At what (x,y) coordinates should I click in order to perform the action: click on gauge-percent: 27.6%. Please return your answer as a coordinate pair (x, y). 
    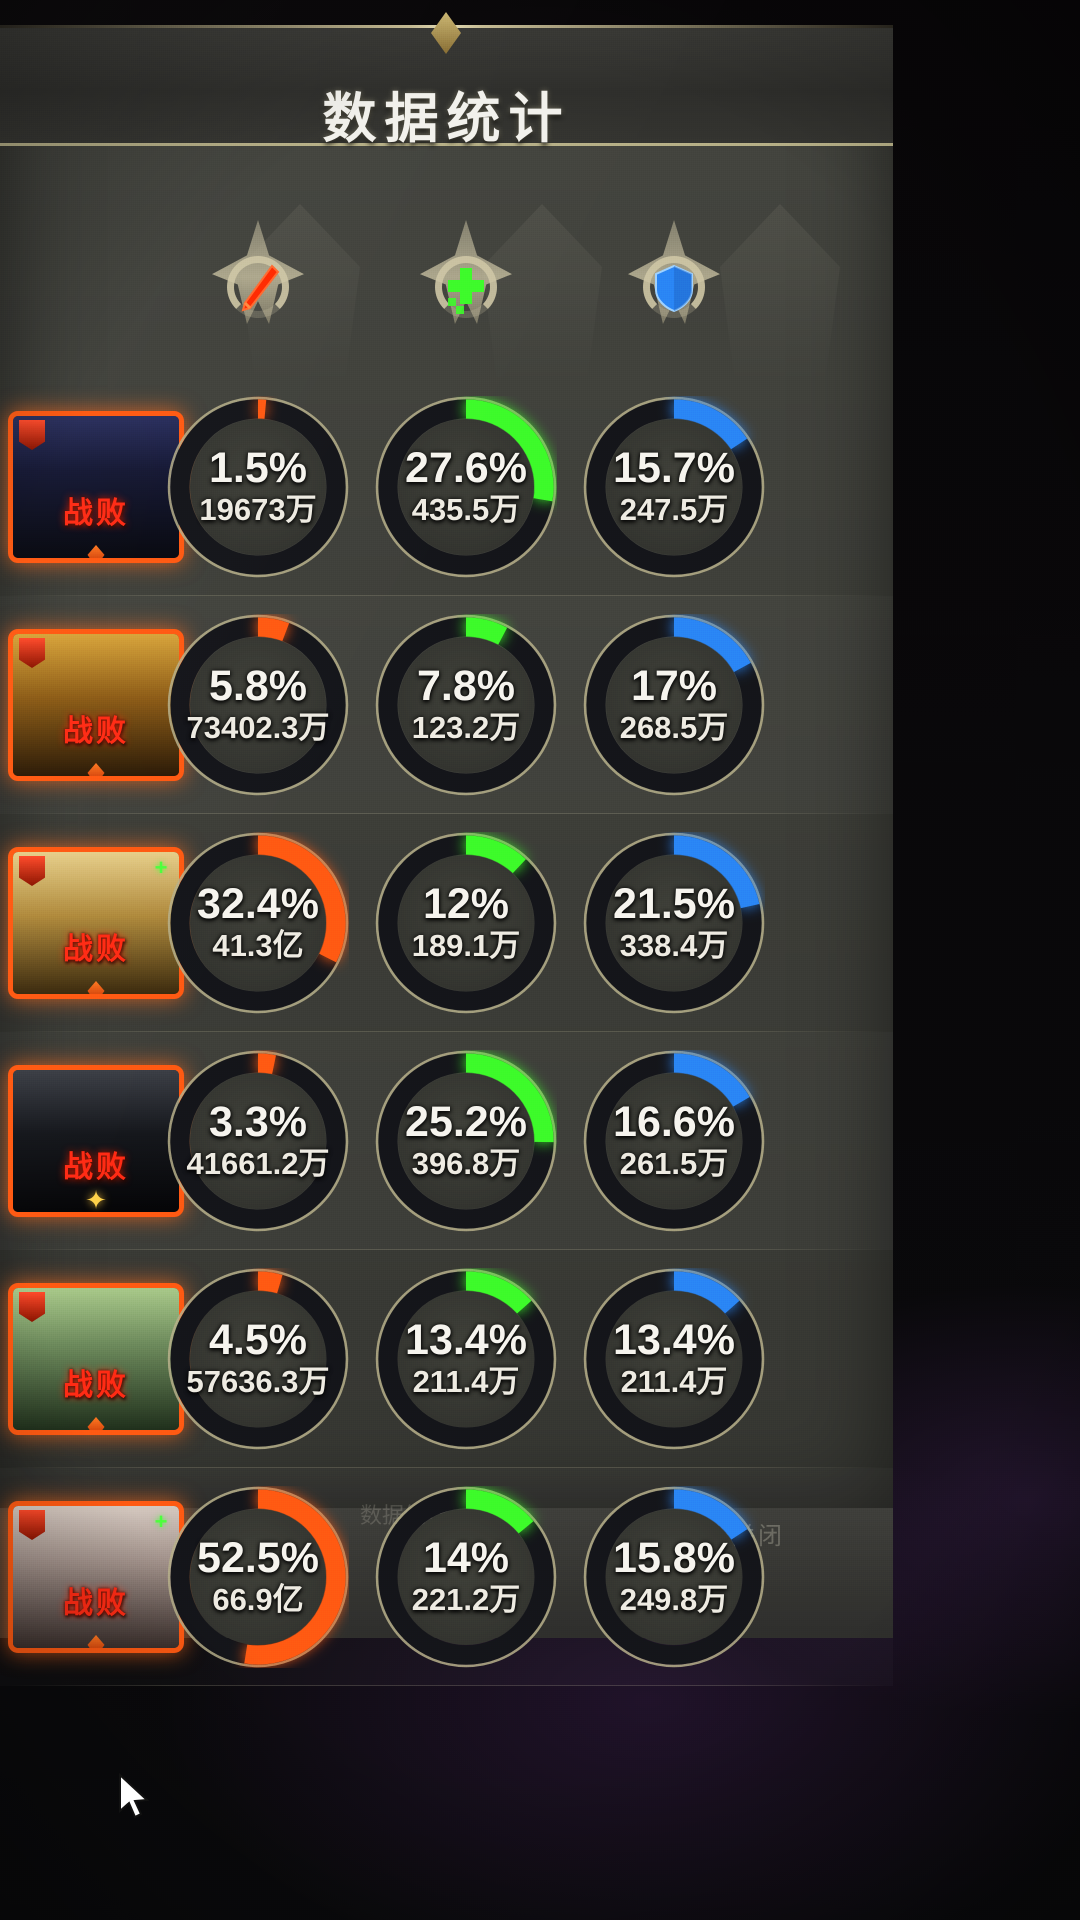
    Looking at the image, I should click on (466, 467).